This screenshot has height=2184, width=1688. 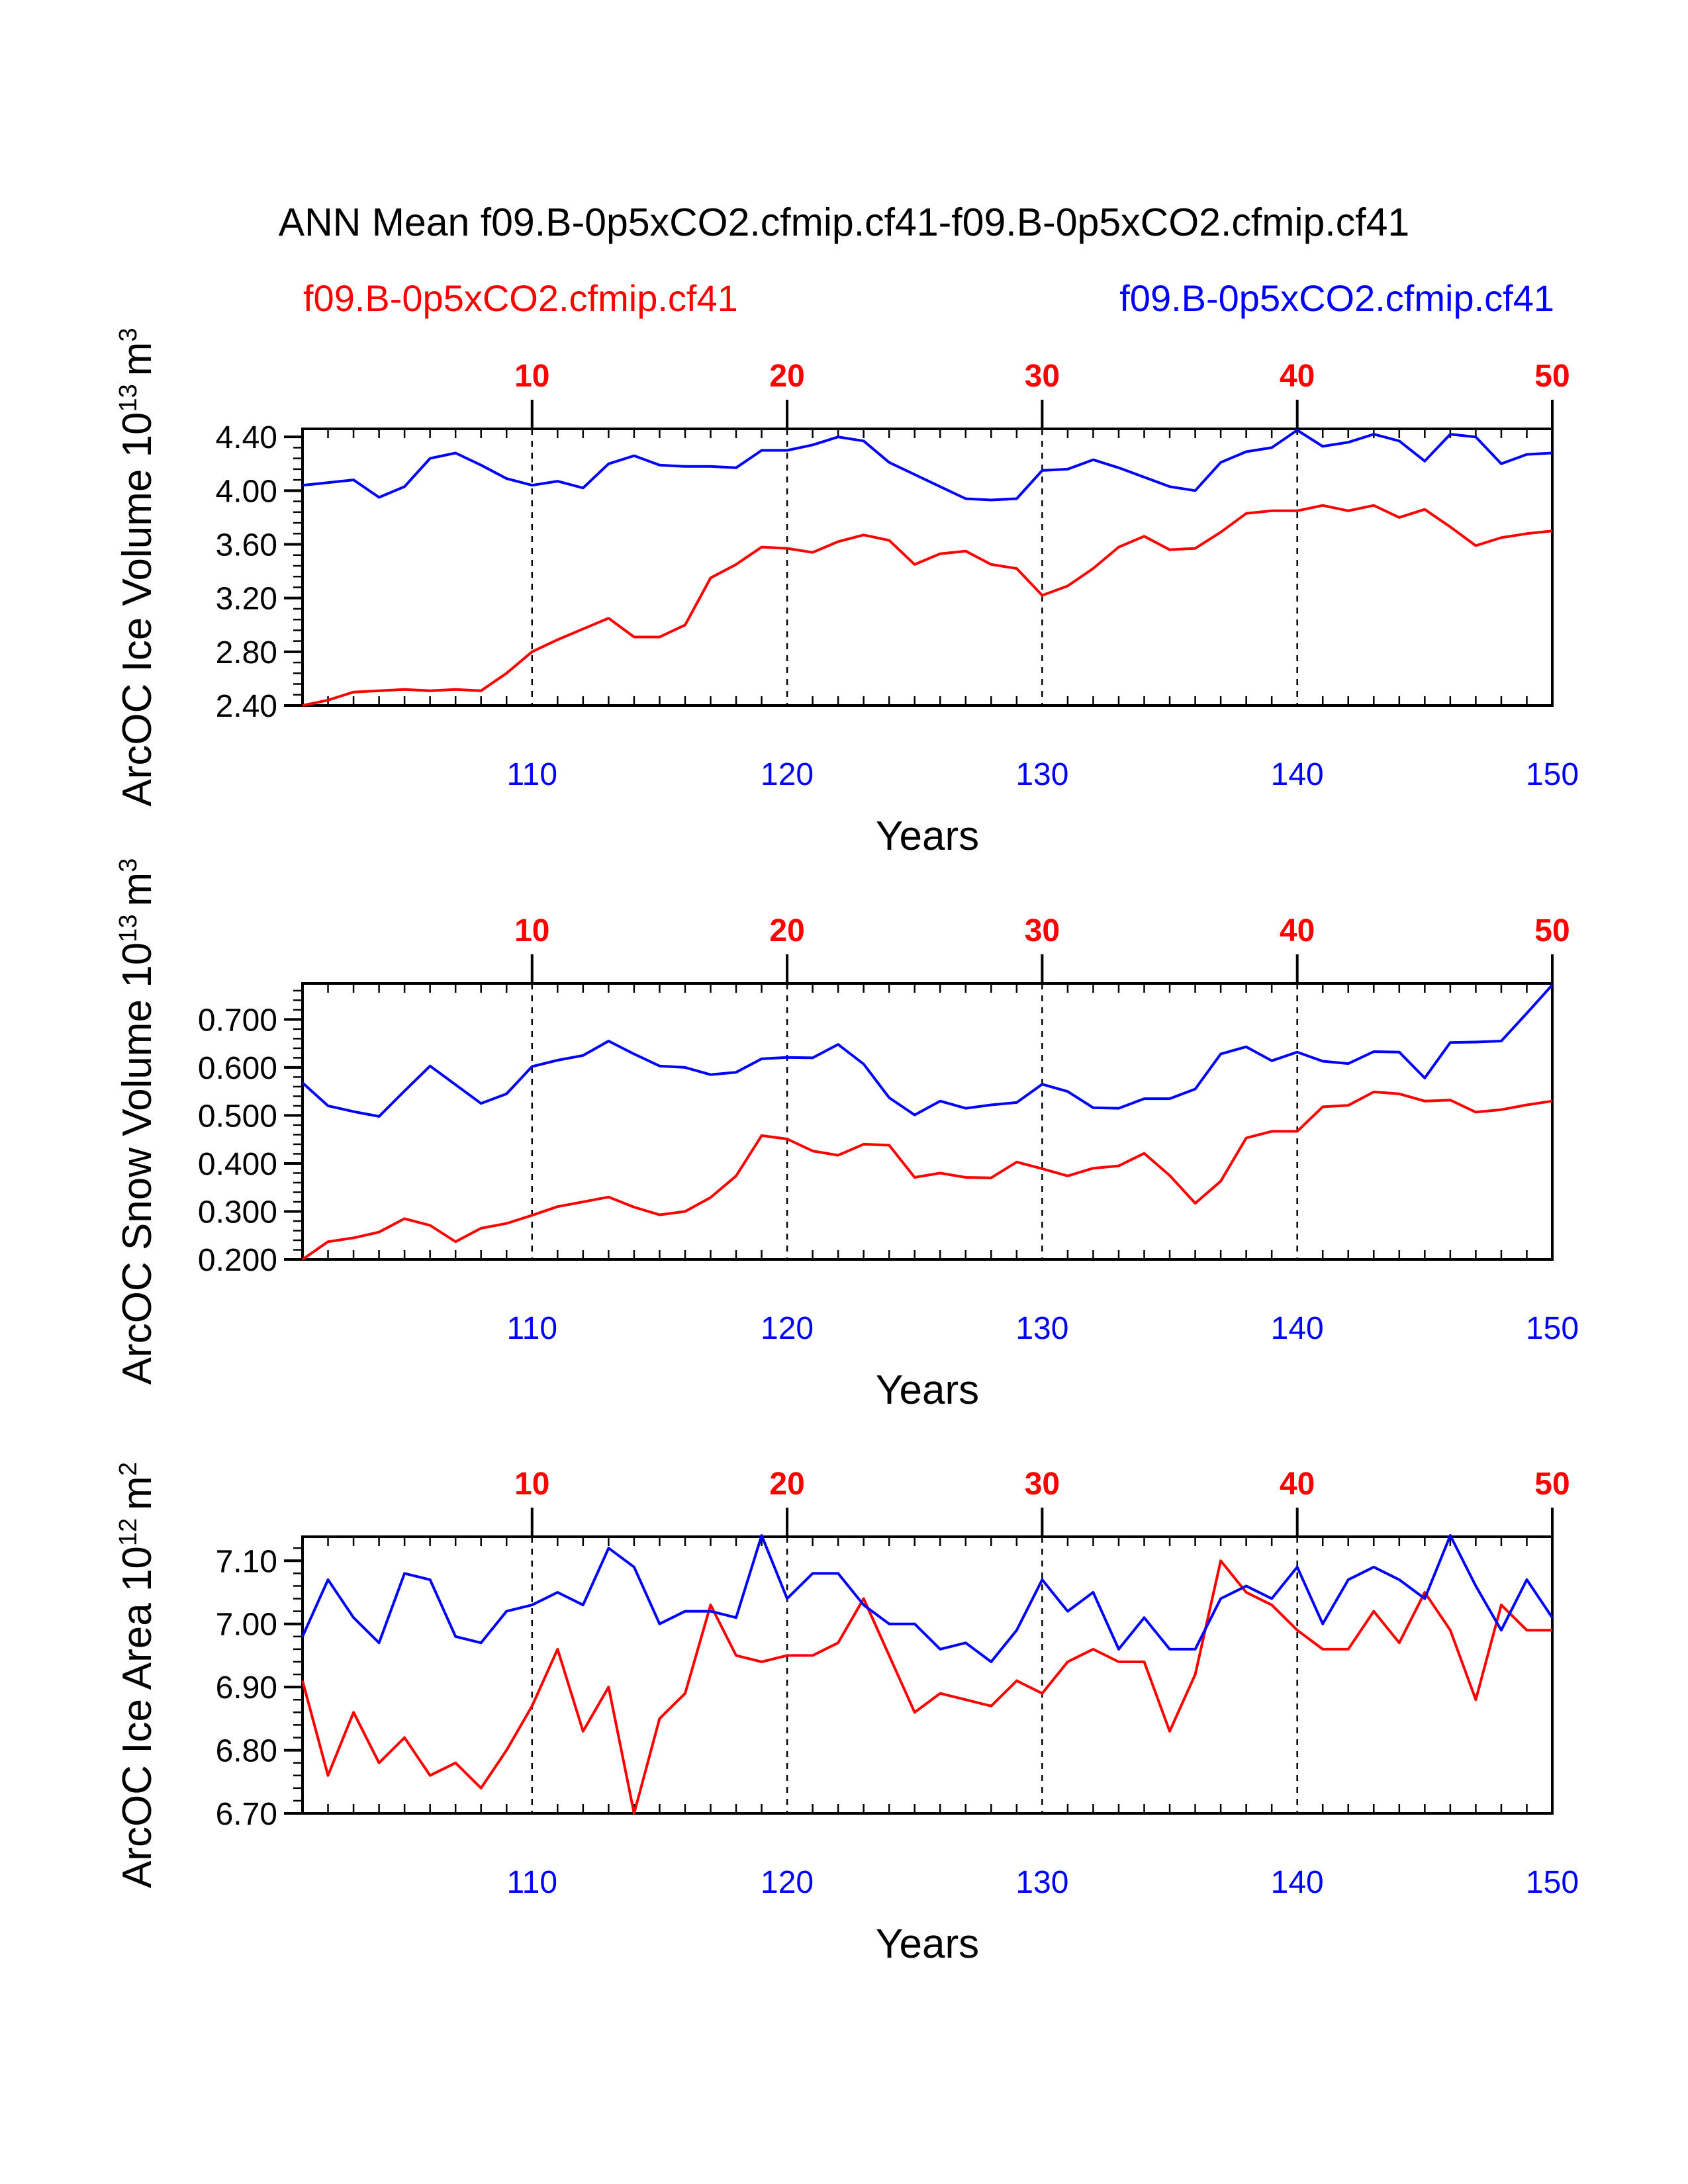 What do you see at coordinates (237, 1164) in the screenshot?
I see `y-tick-label: 0.400` at bounding box center [237, 1164].